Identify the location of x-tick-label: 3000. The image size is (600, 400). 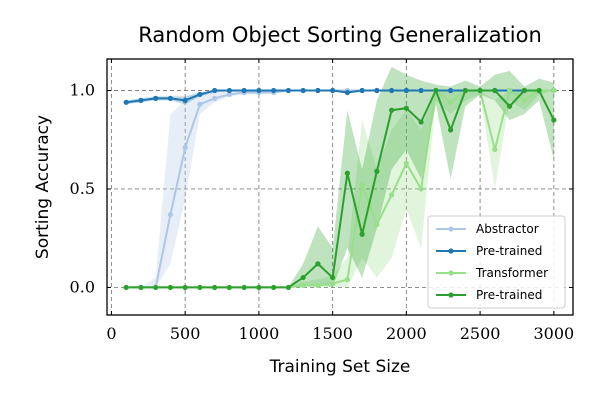
(553, 333).